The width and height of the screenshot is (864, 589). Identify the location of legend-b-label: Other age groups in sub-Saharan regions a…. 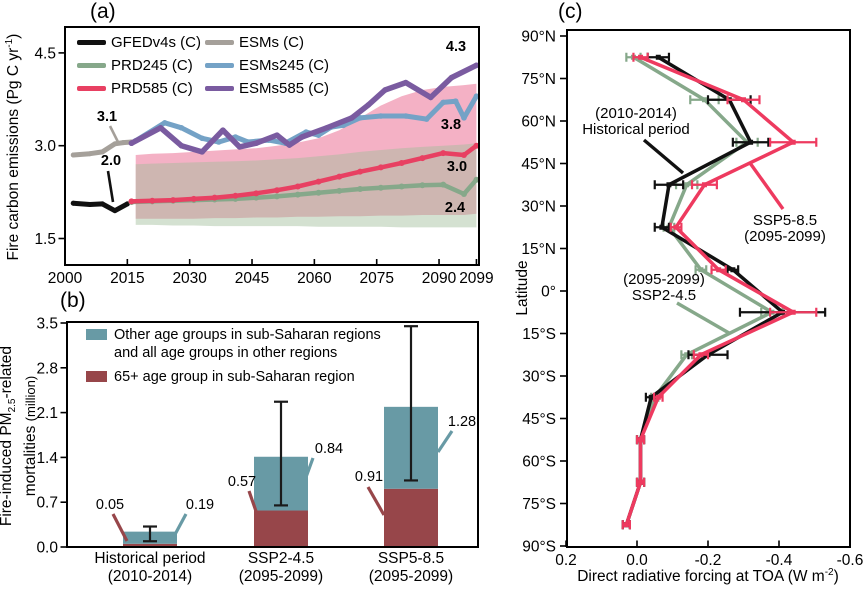
(247, 344).